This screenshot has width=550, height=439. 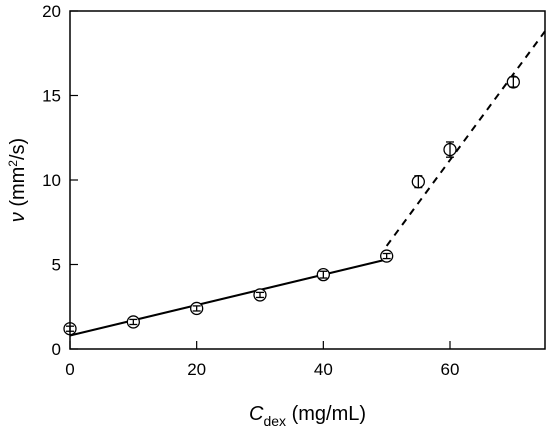 What do you see at coordinates (228, 297) in the screenshot?
I see `fit-line-solid` at bounding box center [228, 297].